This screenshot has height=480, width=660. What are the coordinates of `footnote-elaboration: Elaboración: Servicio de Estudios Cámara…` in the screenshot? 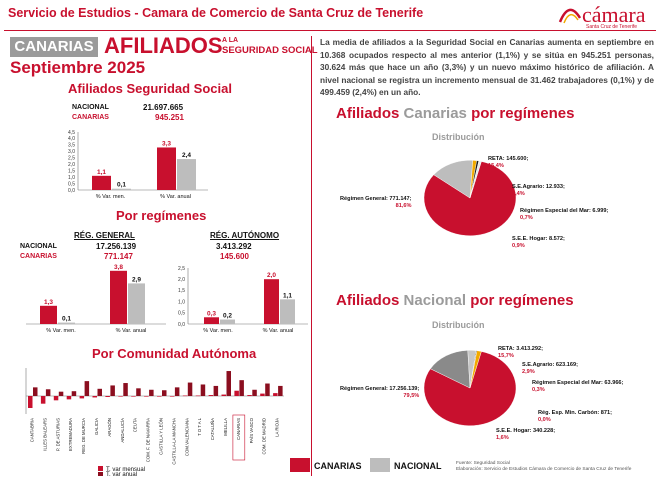 It's located at (544, 469).